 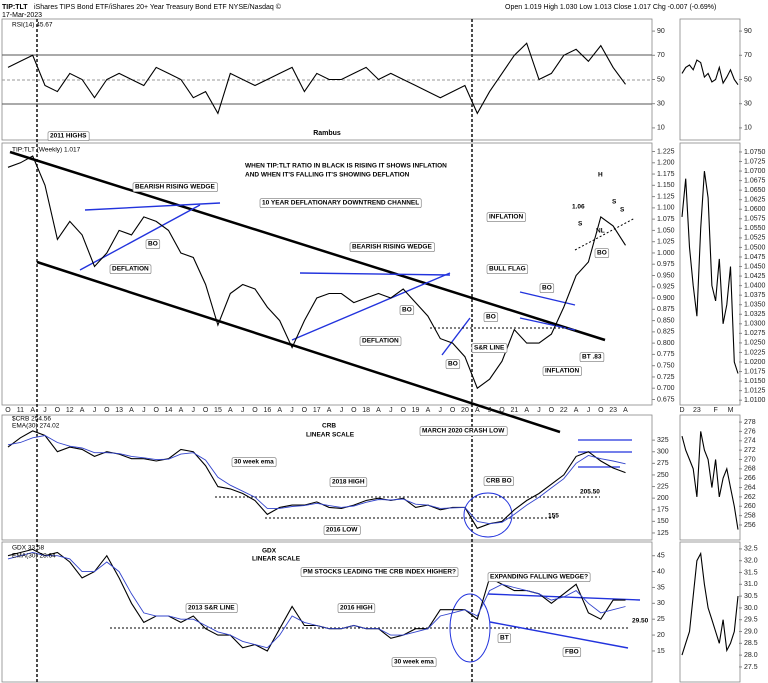 What do you see at coordinates (755, 219) in the screenshot?
I see `y-tick-label: 1.0575` at bounding box center [755, 219].